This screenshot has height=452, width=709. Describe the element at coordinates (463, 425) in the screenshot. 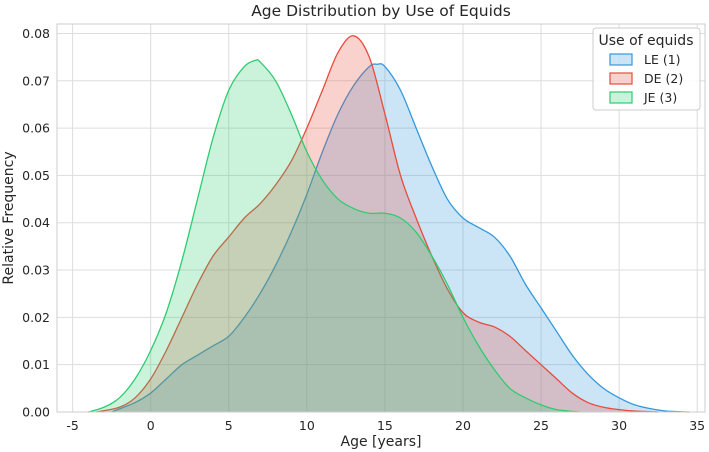

I see `x-tick-label: 20` at that location.